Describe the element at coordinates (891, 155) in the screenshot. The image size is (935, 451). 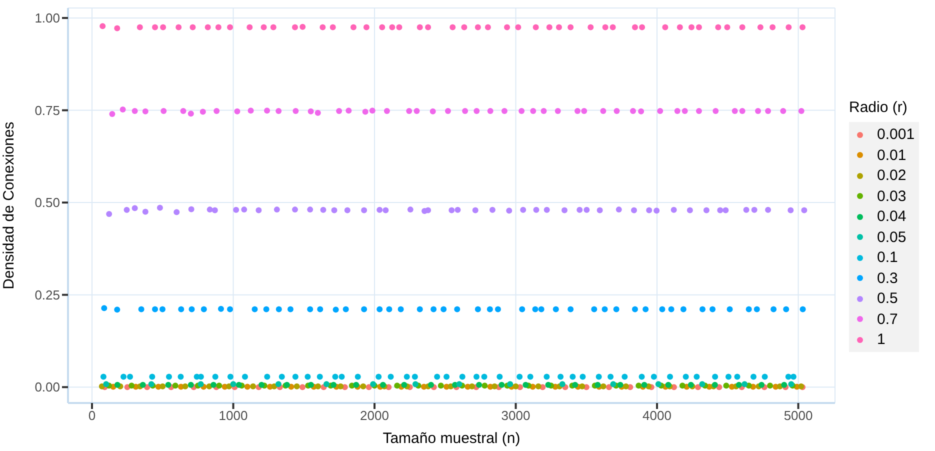
I see `legend-label: 0.01` at that location.